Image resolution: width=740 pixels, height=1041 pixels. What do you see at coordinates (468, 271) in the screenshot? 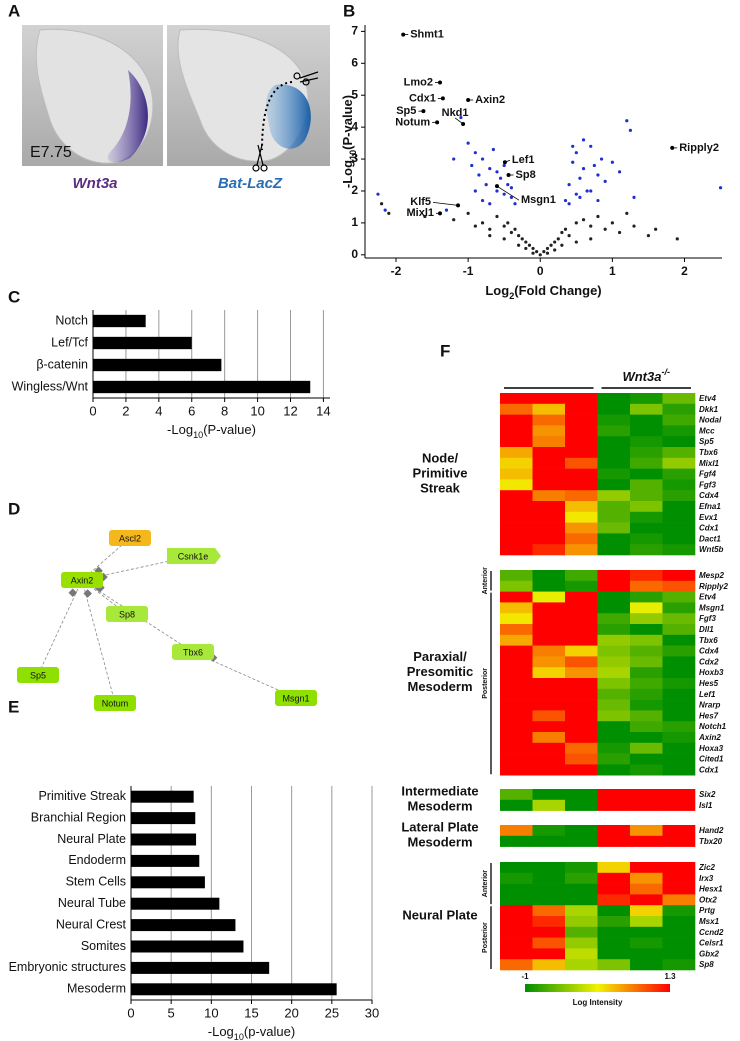
I see `x-tick-label: -1` at bounding box center [468, 271].